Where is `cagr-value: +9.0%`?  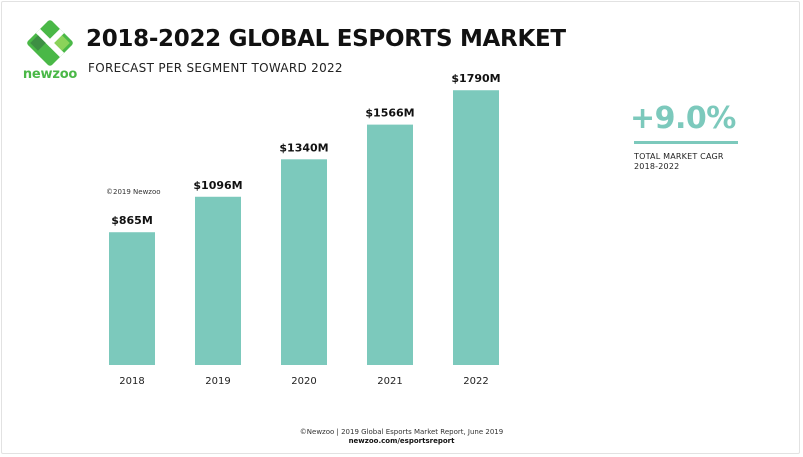 cagr-value: +9.0% is located at coordinates (683, 118).